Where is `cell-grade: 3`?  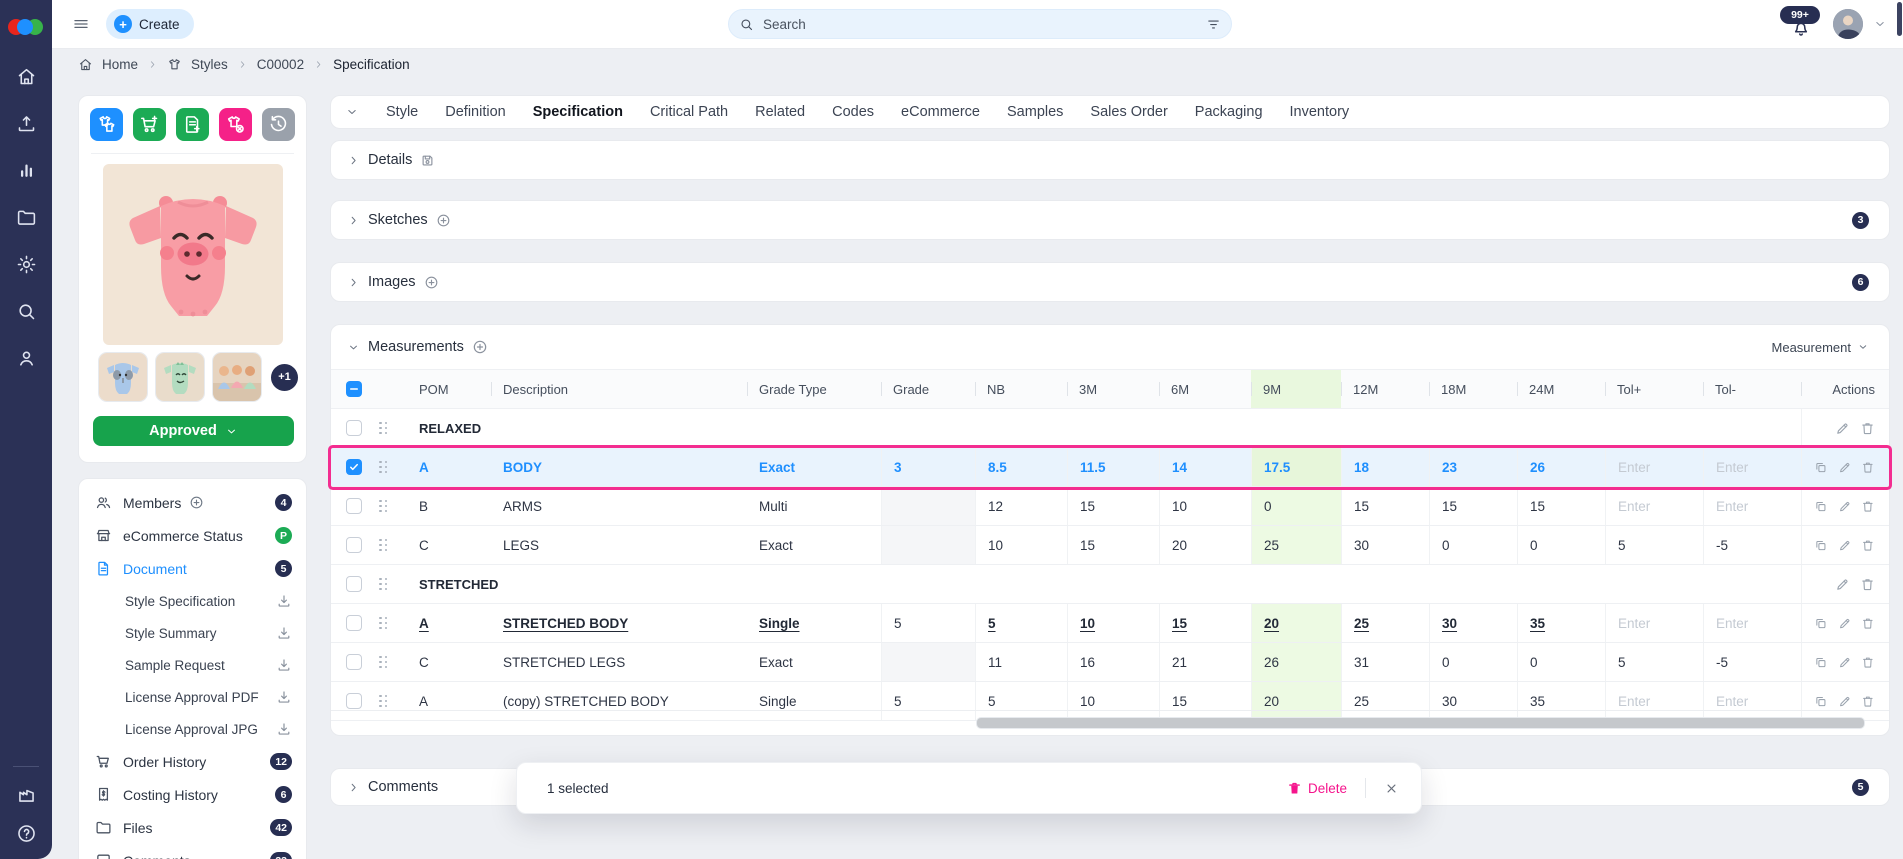
cell-grade: 3 is located at coordinates (928, 467).